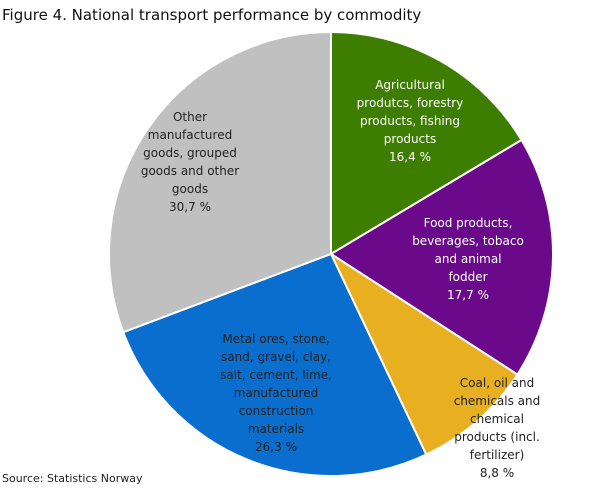  What do you see at coordinates (72, 478) in the screenshot?
I see `chart-source: Source: Statistics Norway` at bounding box center [72, 478].